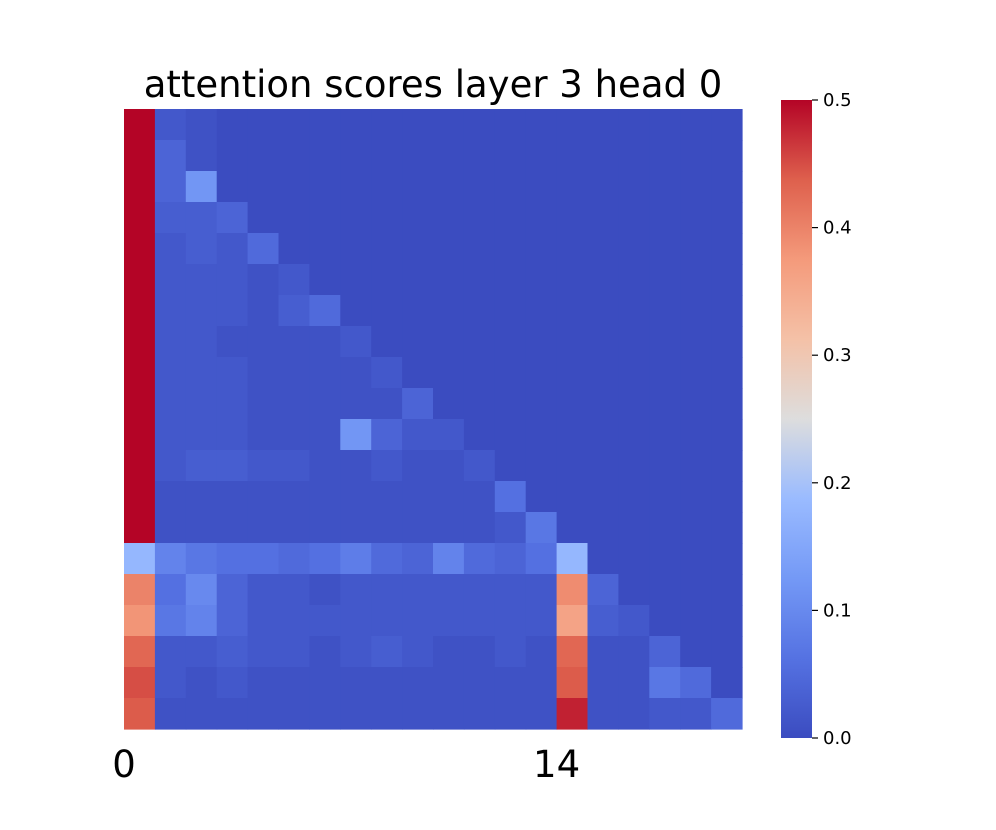  What do you see at coordinates (837, 610) in the screenshot?
I see `colorbar-tick-label: 0.1` at bounding box center [837, 610].